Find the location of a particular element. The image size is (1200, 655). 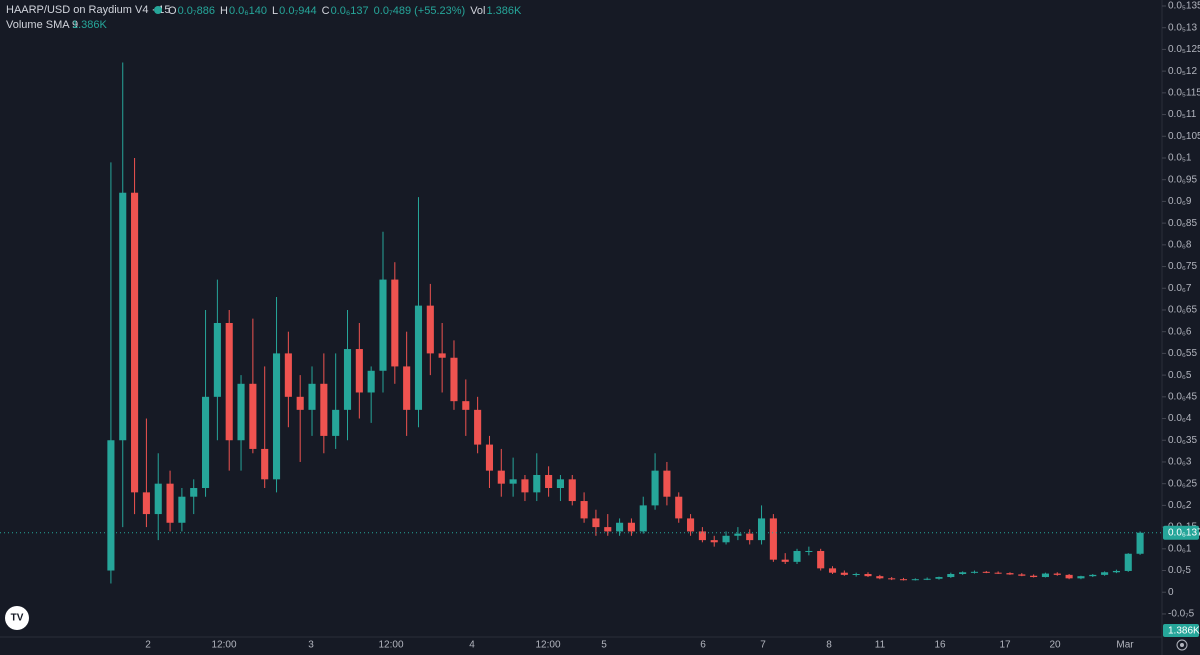

svg-text: TV is located at coordinates (17, 618).